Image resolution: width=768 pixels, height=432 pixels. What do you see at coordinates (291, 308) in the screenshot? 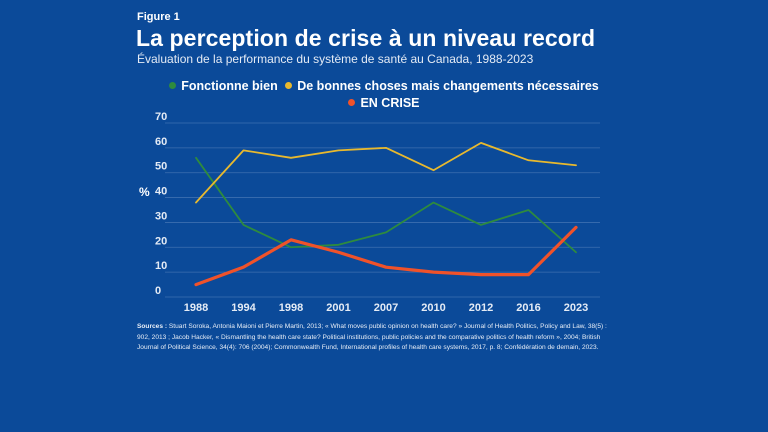
I see `x-tick-label: 1998` at bounding box center [291, 308].